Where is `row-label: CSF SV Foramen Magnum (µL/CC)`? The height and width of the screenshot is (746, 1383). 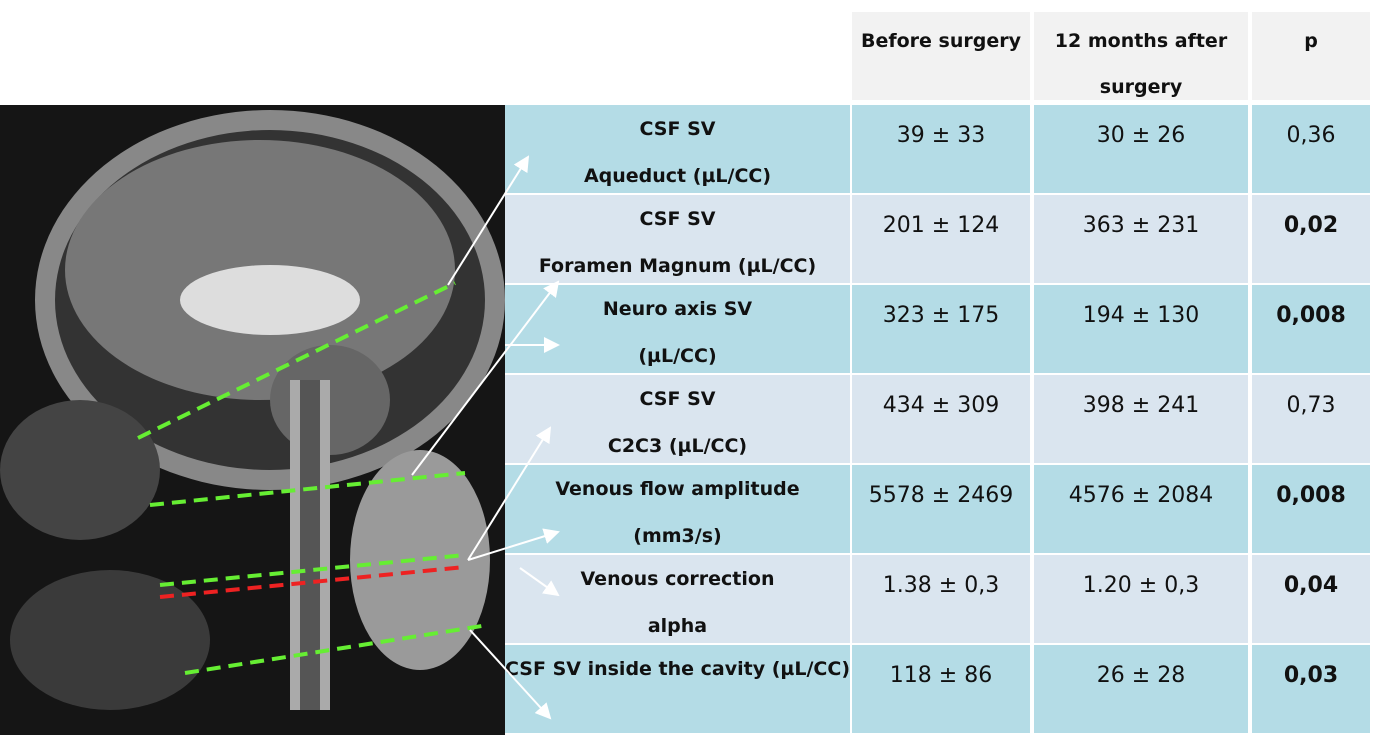
row-label: CSF SV Foramen Magnum (µL/CC) is located at coordinates (677, 239).